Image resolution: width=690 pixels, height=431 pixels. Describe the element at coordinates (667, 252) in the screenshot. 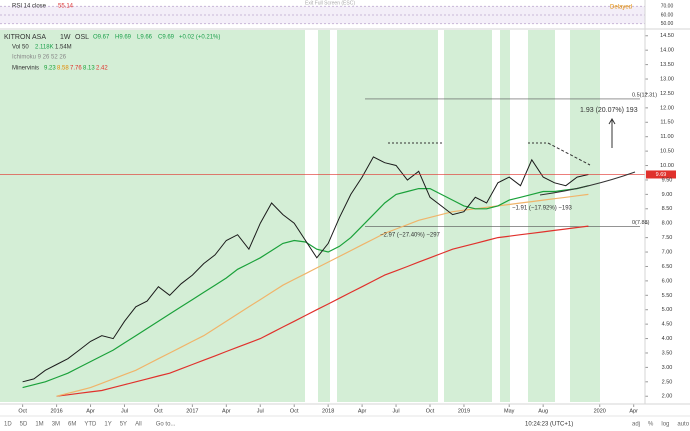

I see `y-tick-label: 7.00` at that location.